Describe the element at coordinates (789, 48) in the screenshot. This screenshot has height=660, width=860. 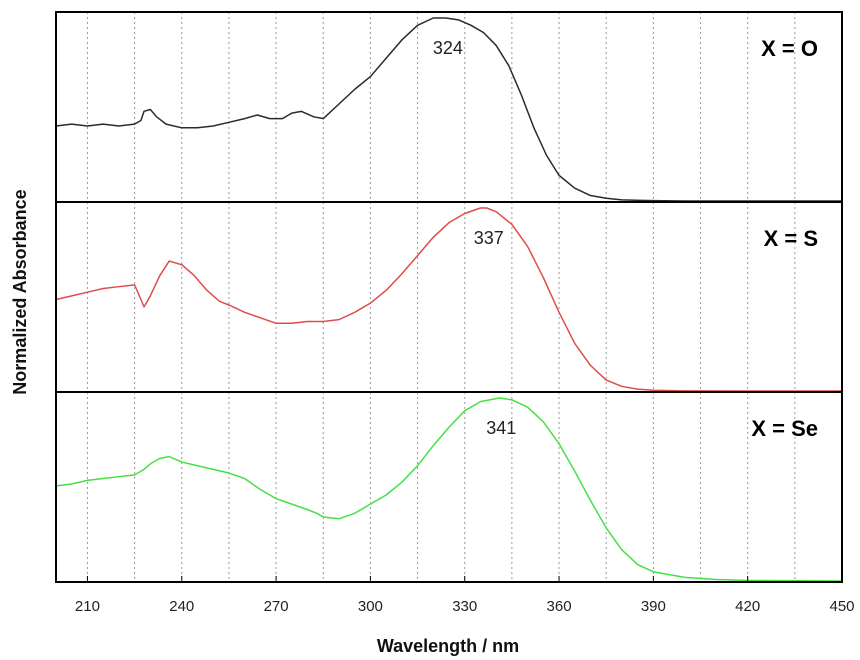
I see `panel-label-1: X = O` at that location.